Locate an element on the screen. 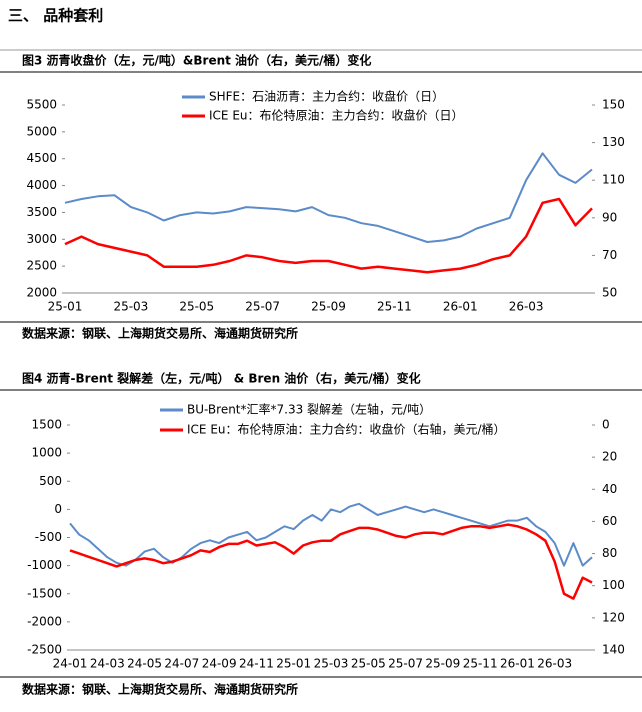 The image size is (642, 712). y-tick-label: 500 is located at coordinates (50, 481).